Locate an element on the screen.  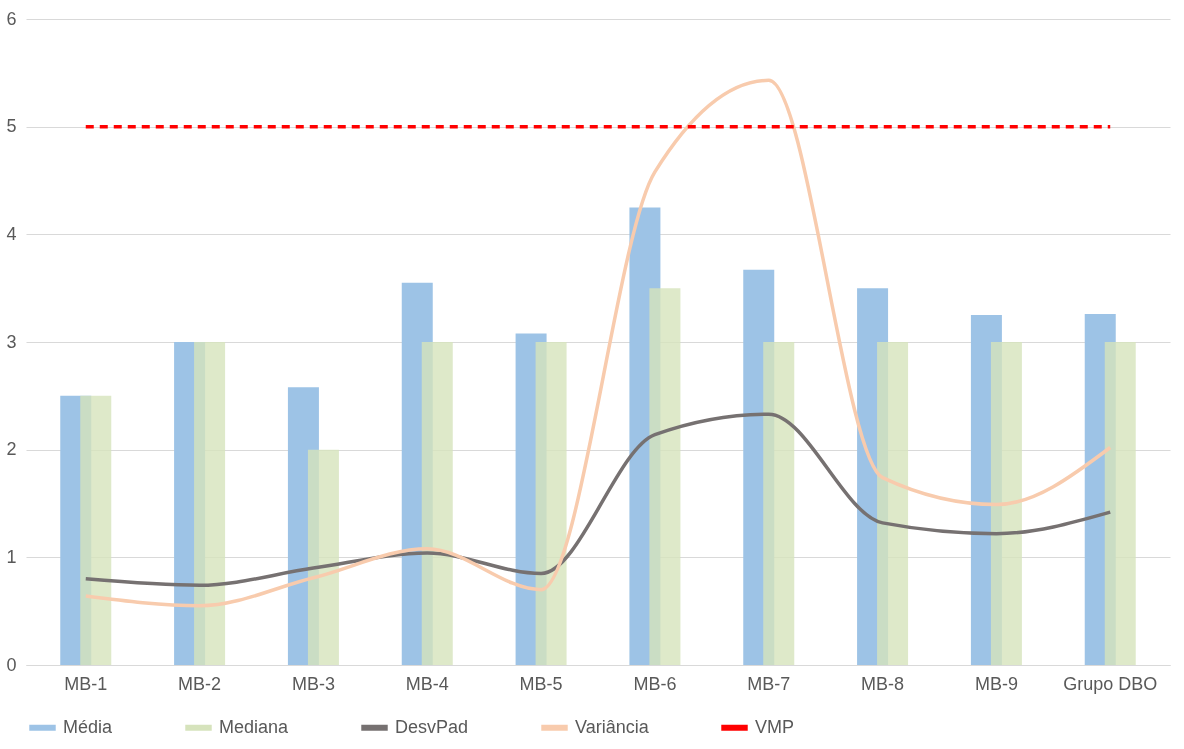
y-tick-label: 1 is located at coordinates (11, 556).